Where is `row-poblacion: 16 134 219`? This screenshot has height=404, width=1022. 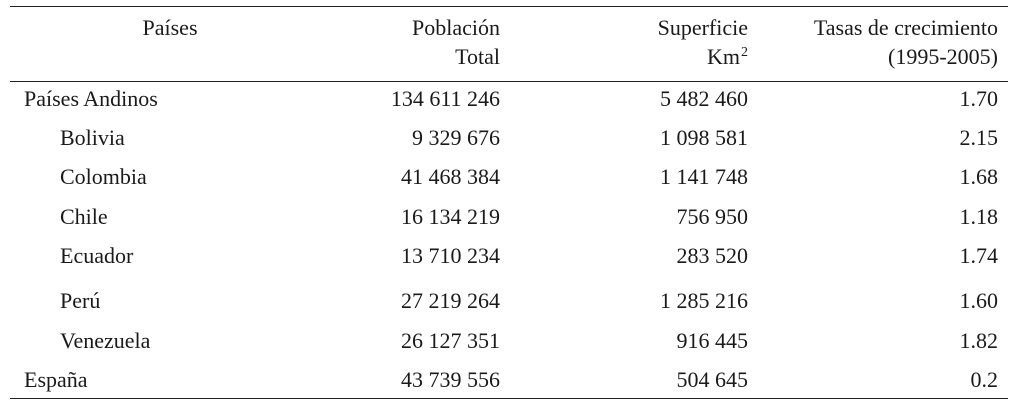 row-poblacion: 16 134 219 is located at coordinates (450, 216).